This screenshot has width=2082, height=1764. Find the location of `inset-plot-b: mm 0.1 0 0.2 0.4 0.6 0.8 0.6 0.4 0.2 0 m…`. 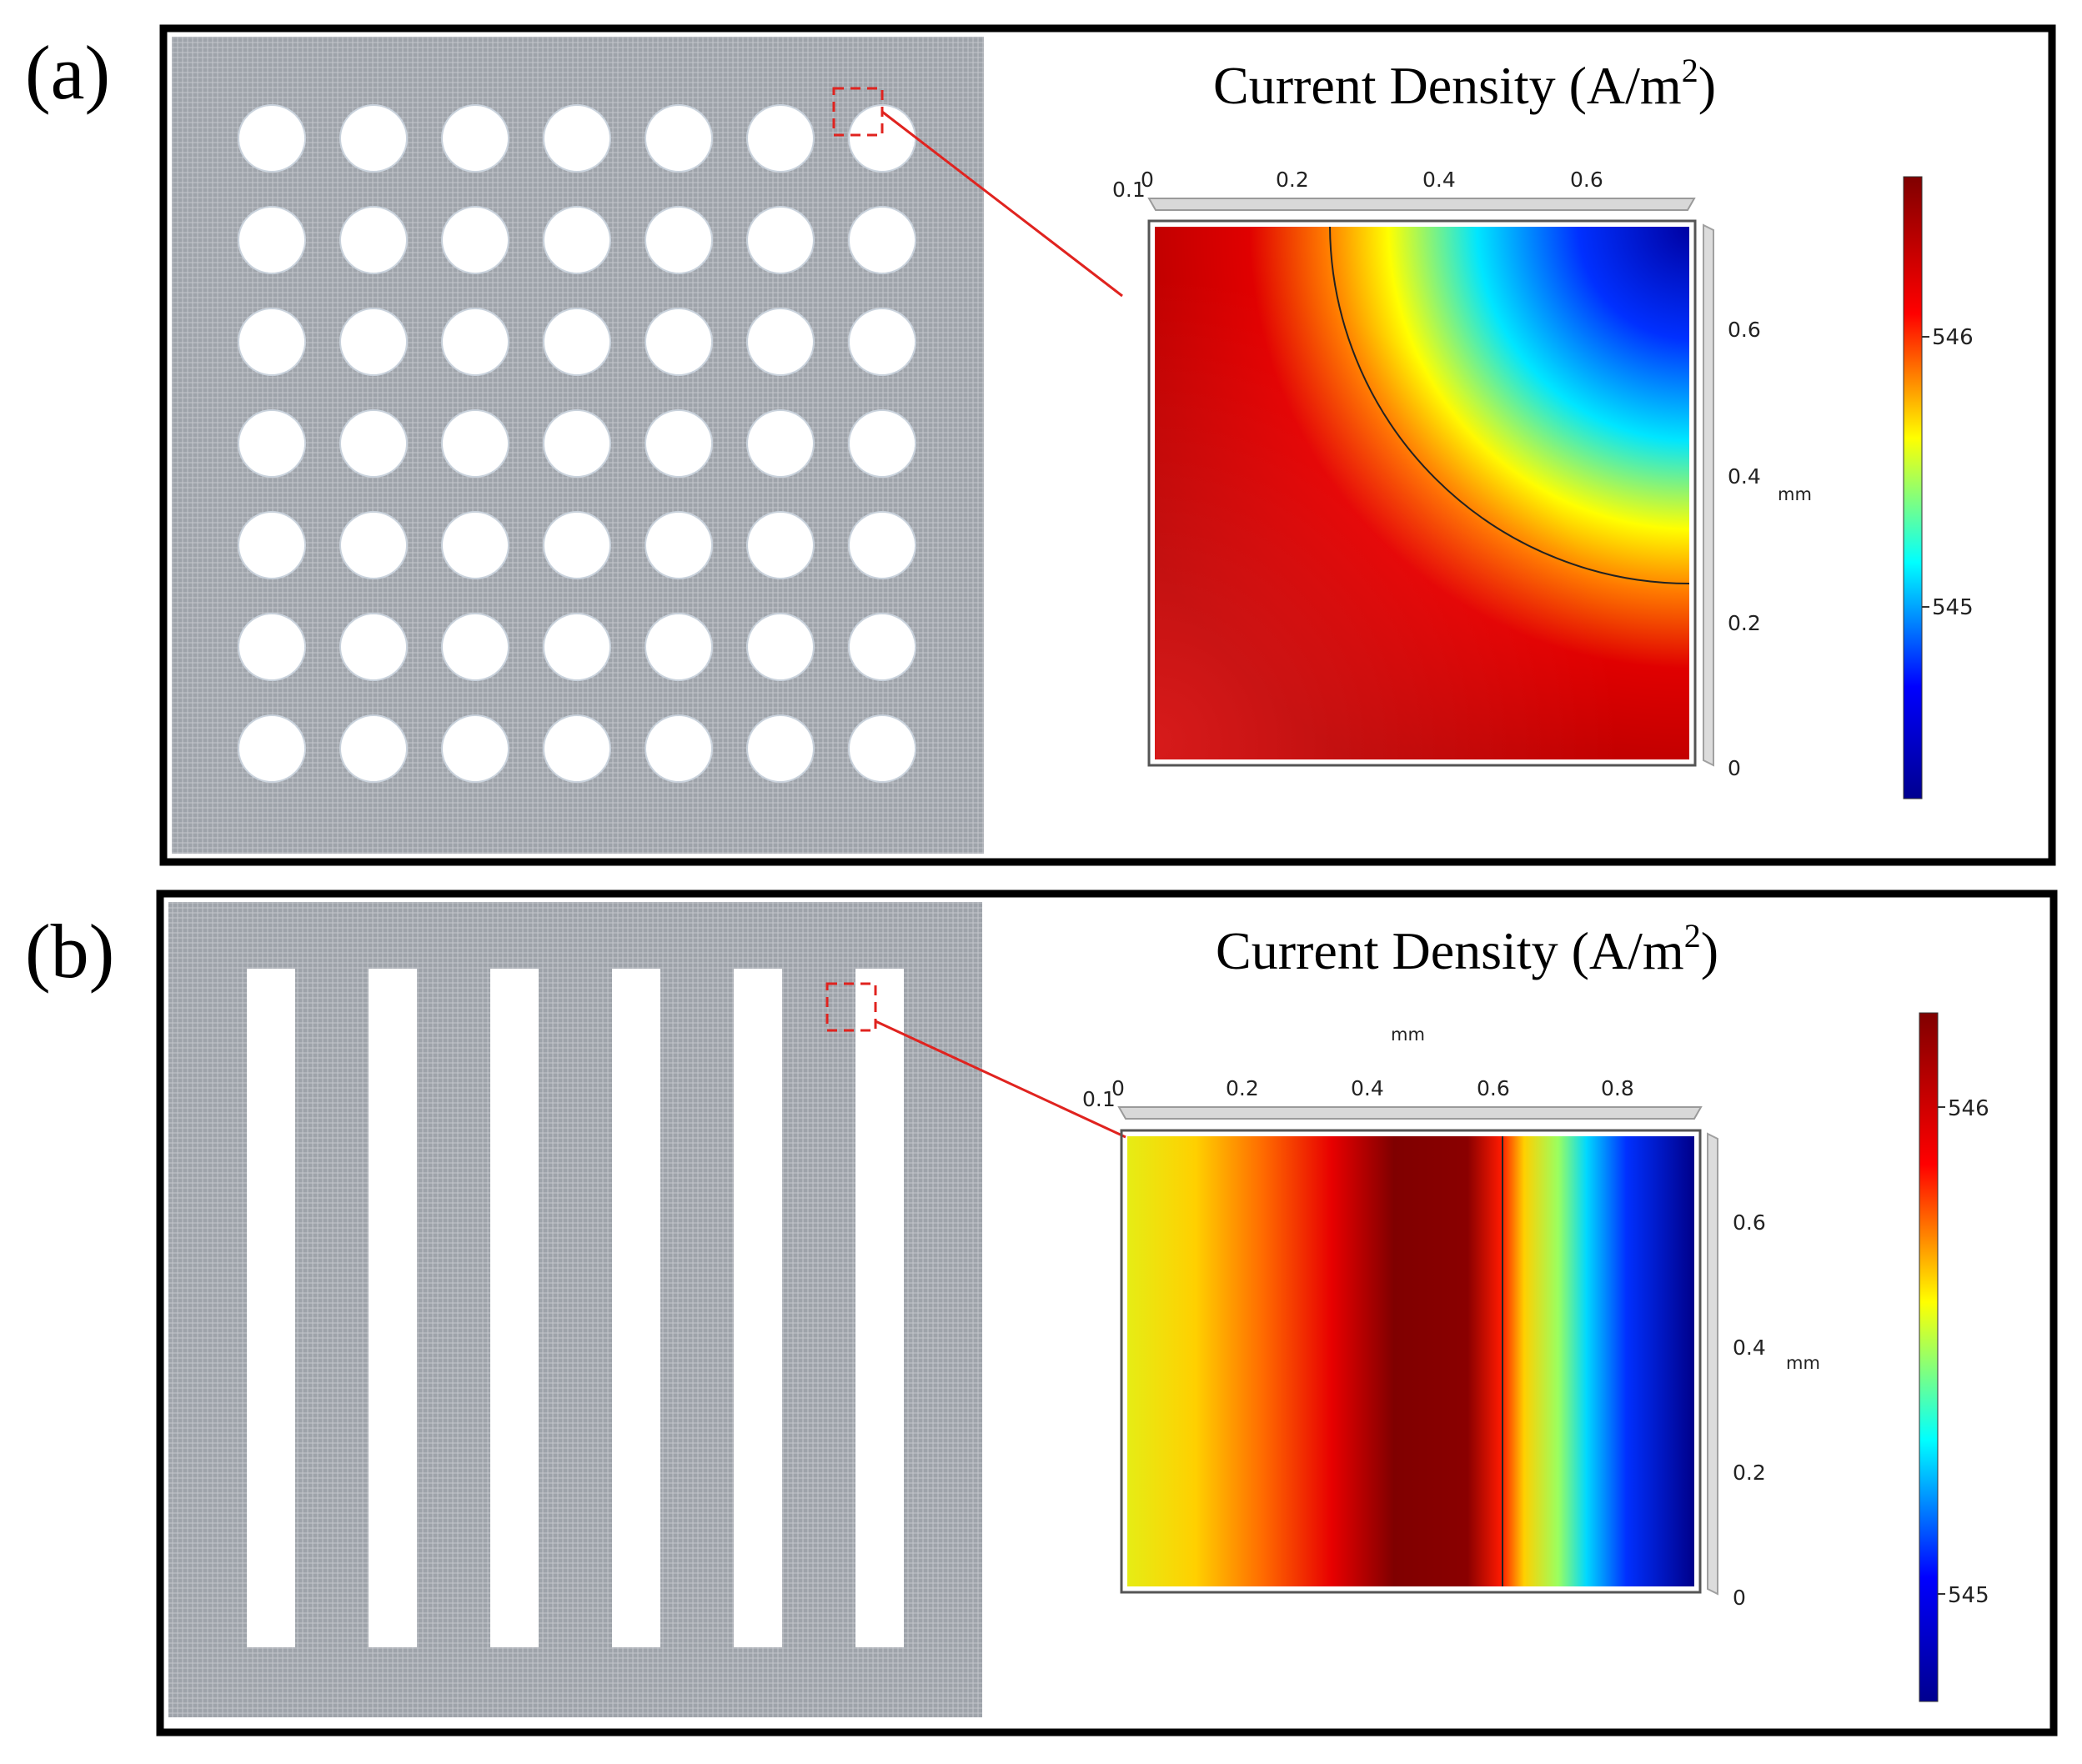

inset-plot-b: mm 0.1 0 0.2 0.4 0.6 0.8 0.6 0.4 0.2 0 m… is located at coordinates (1451, 1317).